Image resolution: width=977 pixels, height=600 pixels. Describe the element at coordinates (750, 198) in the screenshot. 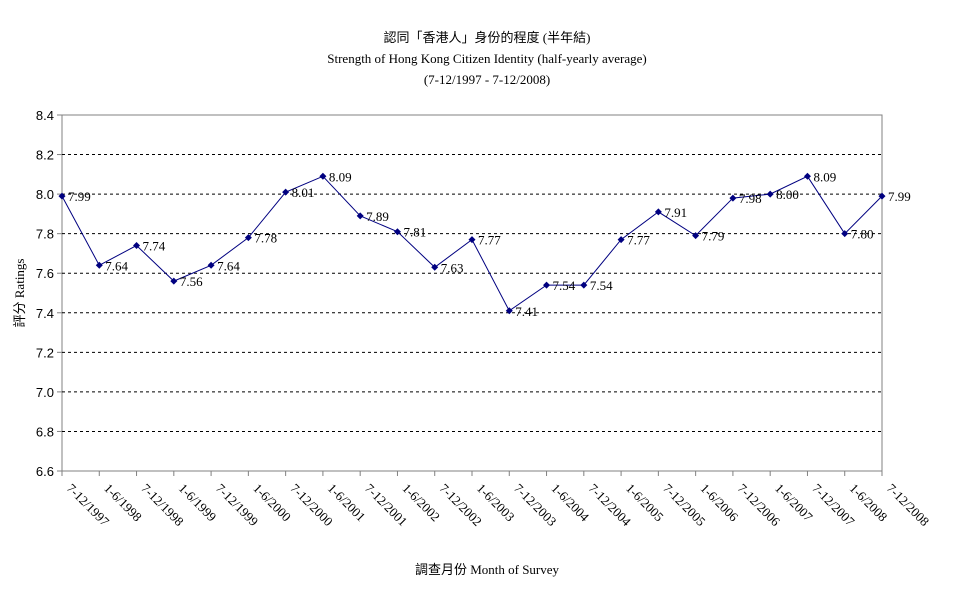

I see `data-label: 7.98` at that location.